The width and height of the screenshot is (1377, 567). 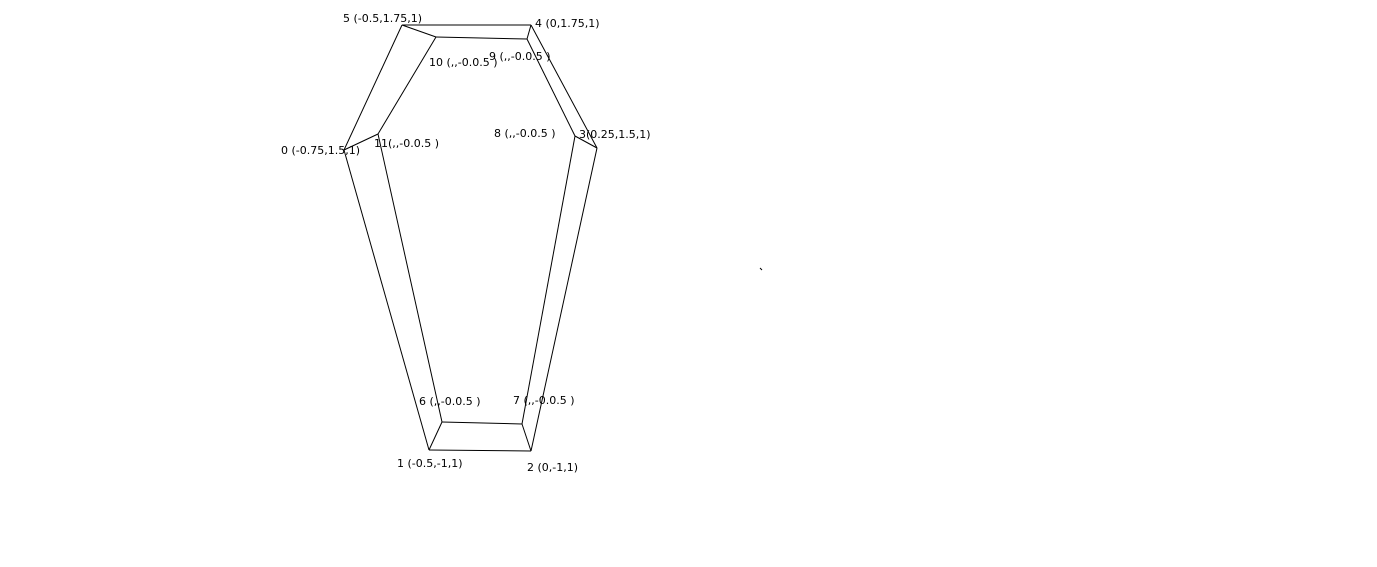 I want to click on vertex-label-4: 4 (0,1.75,1), so click(x=567, y=23).